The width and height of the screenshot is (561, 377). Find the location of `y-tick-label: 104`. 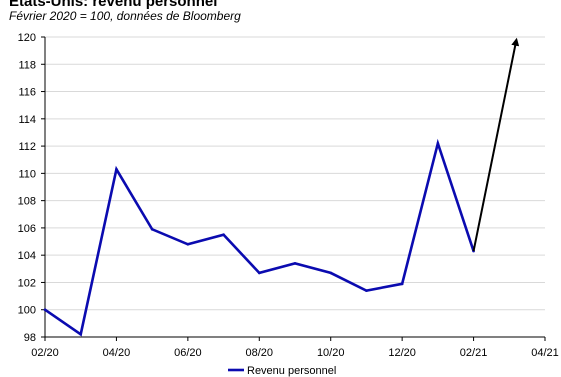

y-tick-label: 104 is located at coordinates (27, 256).